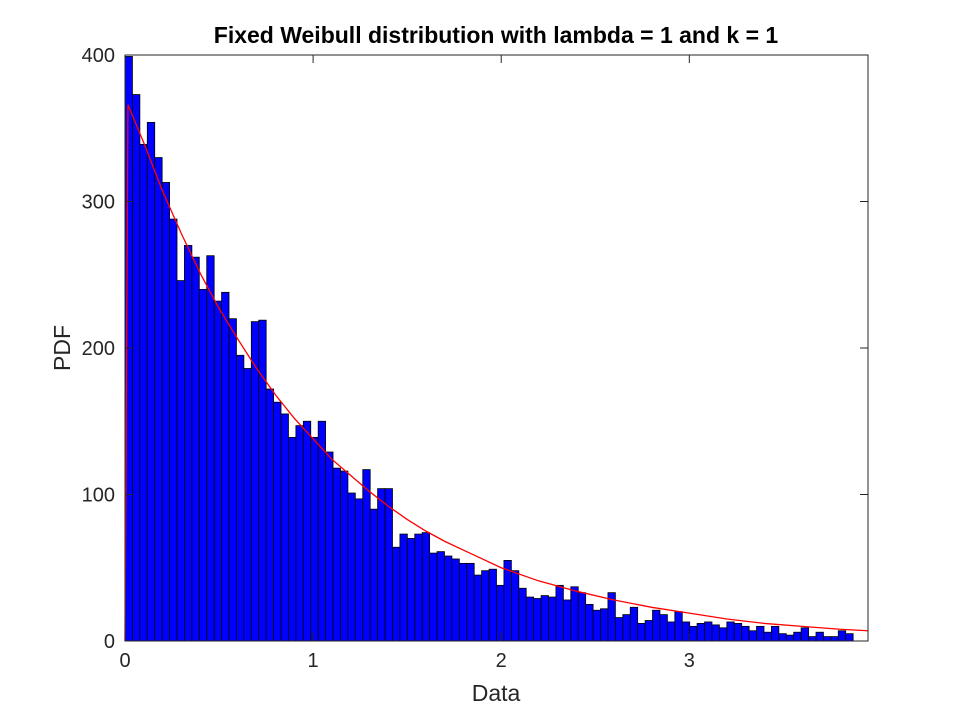 The image size is (960, 720). I want to click on x-axis-label: Data, so click(496, 693).